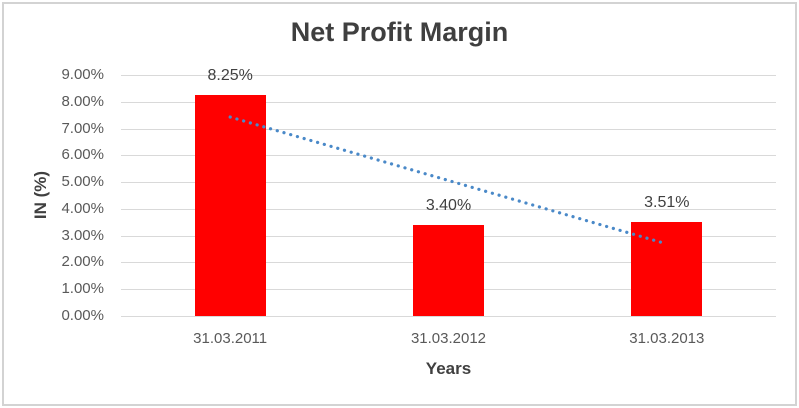 This screenshot has height=408, width=799. Describe the element at coordinates (230, 205) in the screenshot. I see `bar-31.03.2011` at that location.